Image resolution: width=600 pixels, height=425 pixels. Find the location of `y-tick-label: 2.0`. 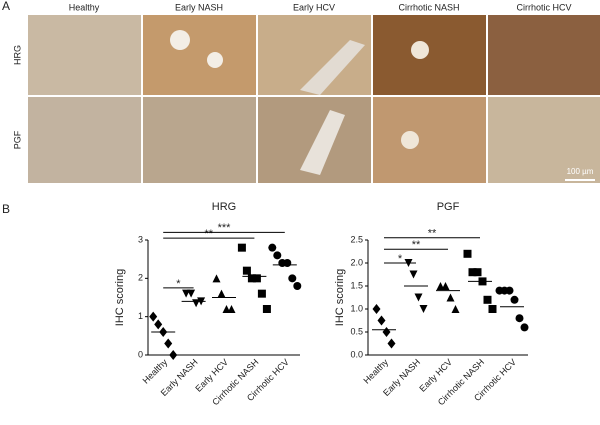

y-tick-label: 2.0 is located at coordinates (356, 262).